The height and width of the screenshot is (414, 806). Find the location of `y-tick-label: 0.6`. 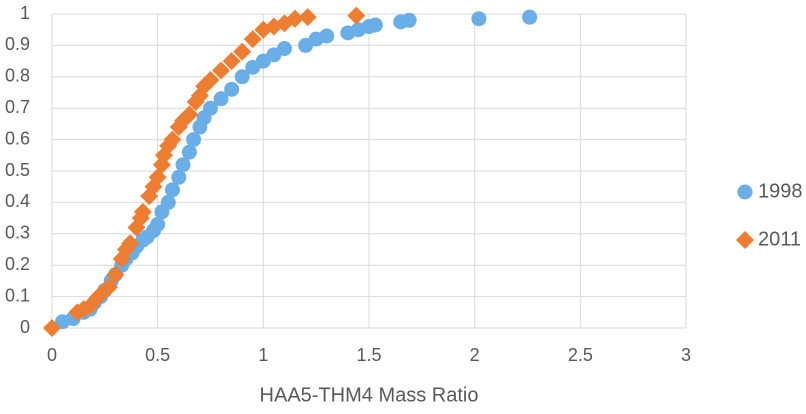

y-tick-label: 0.6 is located at coordinates (17, 138).